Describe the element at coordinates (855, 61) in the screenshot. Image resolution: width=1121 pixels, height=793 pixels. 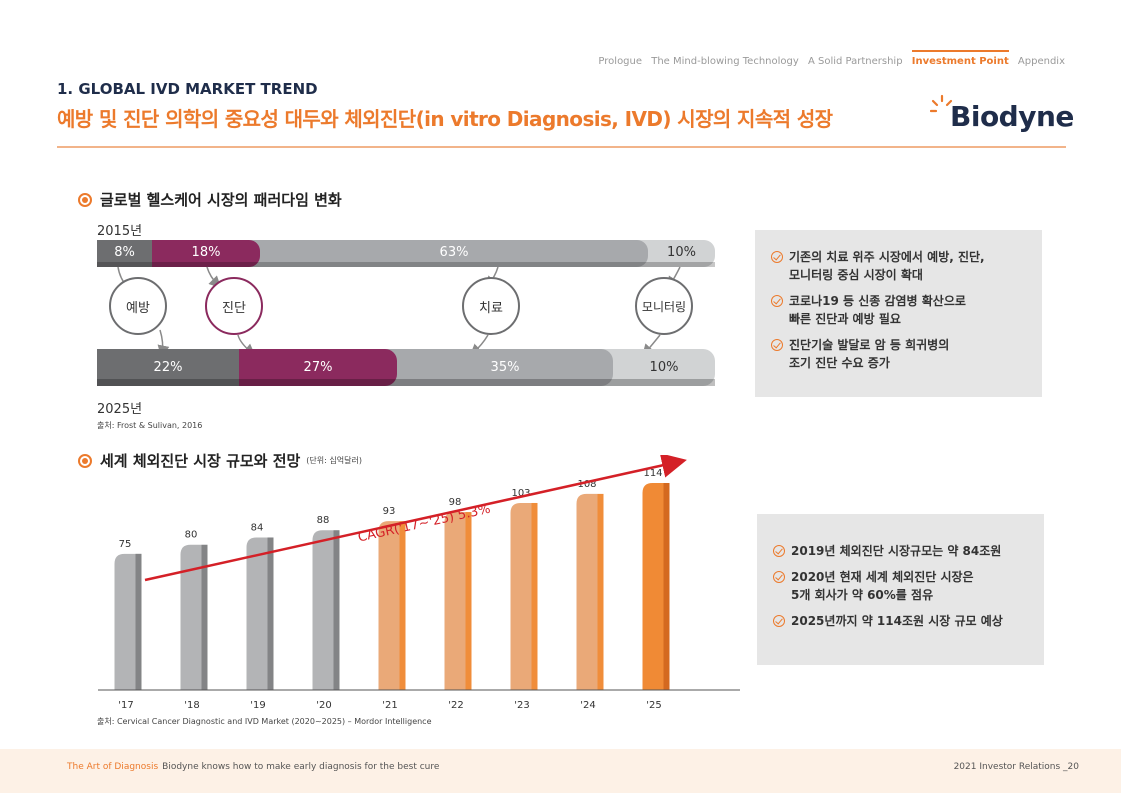
I see `nav-partnership: A Solid Partnership` at that location.